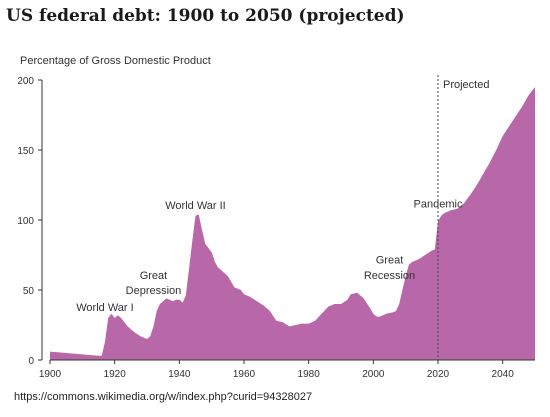  Describe the element at coordinates (25, 221) in the screenshot. I see `y-tick-label: 100` at that location.